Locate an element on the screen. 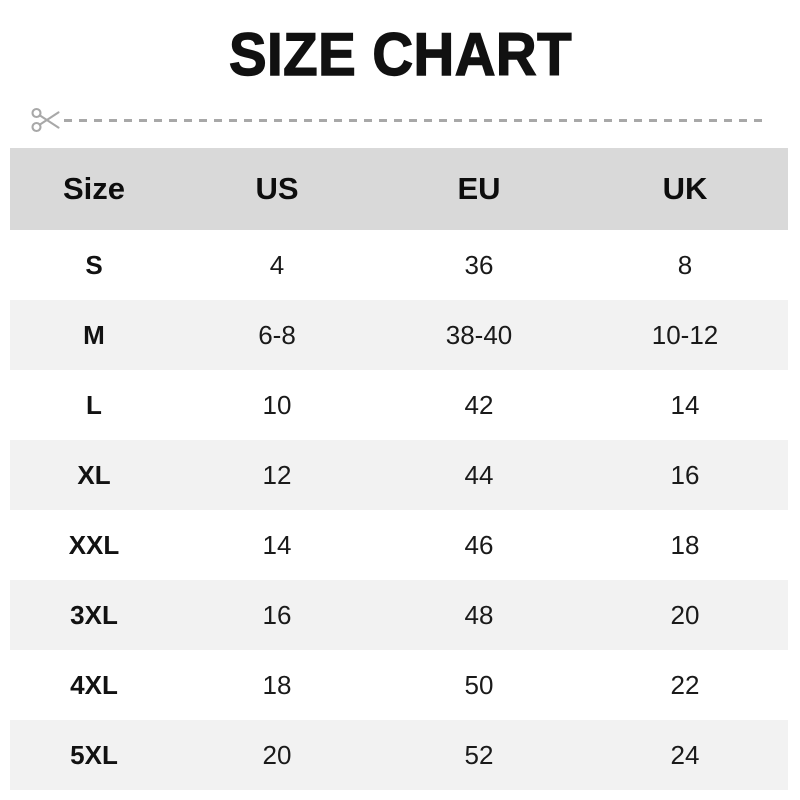 This screenshot has height=800, width=800. table-row: 3XL 16 48 20 is located at coordinates (399, 615).